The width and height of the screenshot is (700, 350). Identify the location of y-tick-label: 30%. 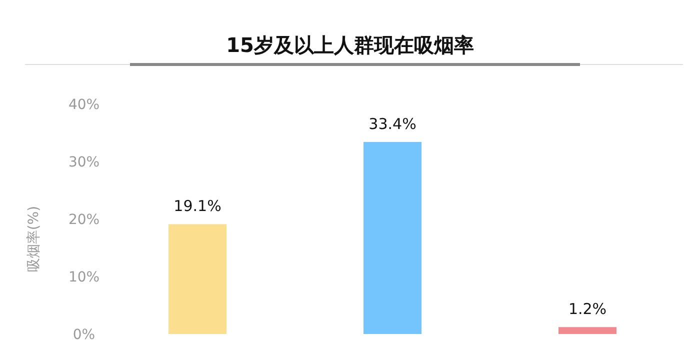
(84, 162).